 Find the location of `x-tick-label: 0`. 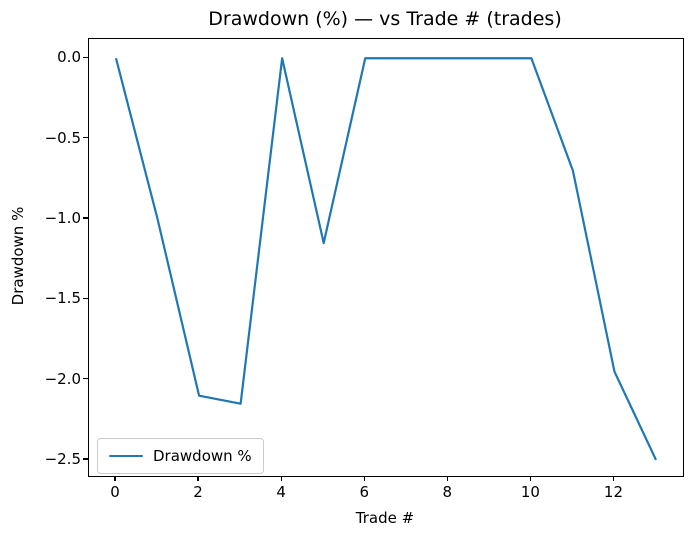

x-tick-label: 0 is located at coordinates (115, 492).